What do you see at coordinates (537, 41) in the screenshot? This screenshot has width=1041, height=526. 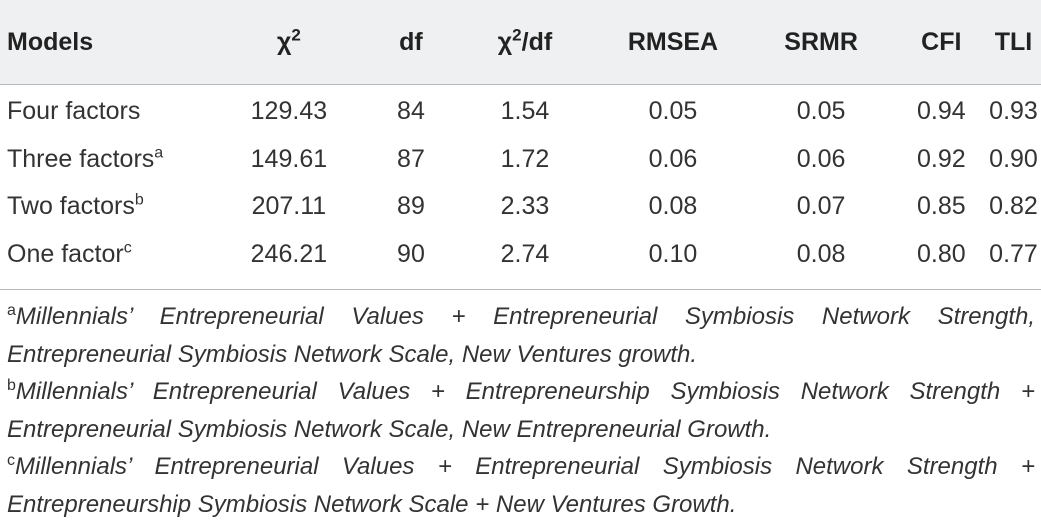 I see `header-chi-df-suffix: /df` at bounding box center [537, 41].